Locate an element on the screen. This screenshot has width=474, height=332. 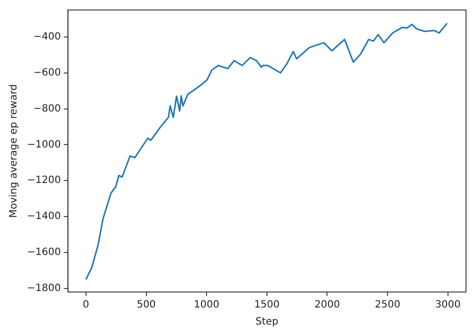
x-tick-label: 3000 is located at coordinates (448, 305).